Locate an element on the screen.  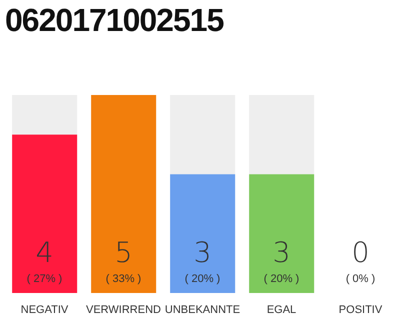
x-tick-label: POSITIV is located at coordinates (360, 310).